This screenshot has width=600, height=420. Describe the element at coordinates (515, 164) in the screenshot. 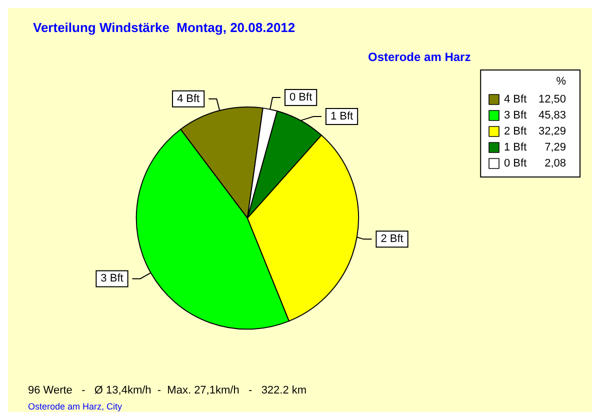

I see `legend-label: 0 Bft` at that location.